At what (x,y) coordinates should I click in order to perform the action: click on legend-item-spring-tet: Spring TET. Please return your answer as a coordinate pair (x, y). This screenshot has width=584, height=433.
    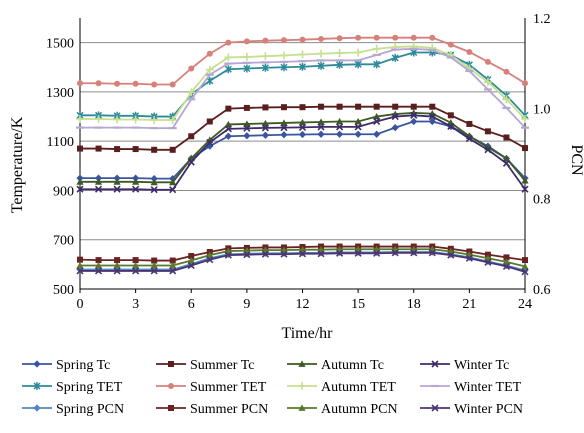
    Looking at the image, I should click on (72, 387).